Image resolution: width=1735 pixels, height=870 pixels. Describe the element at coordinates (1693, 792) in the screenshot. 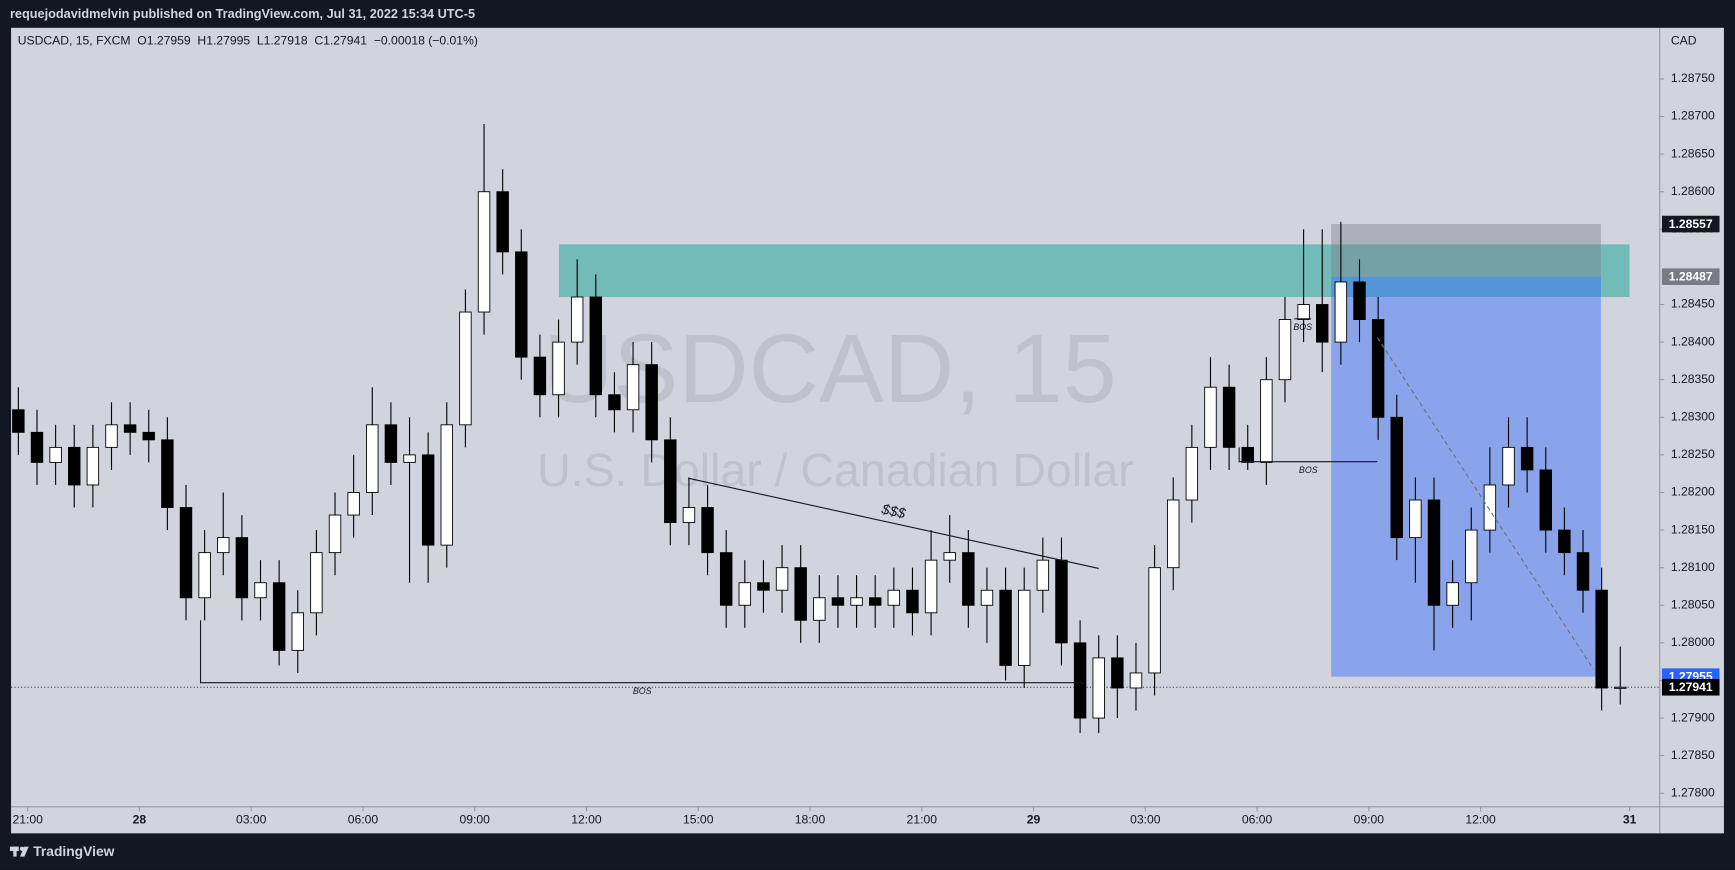

I see `y-tick-label: 1.27800` at that location.